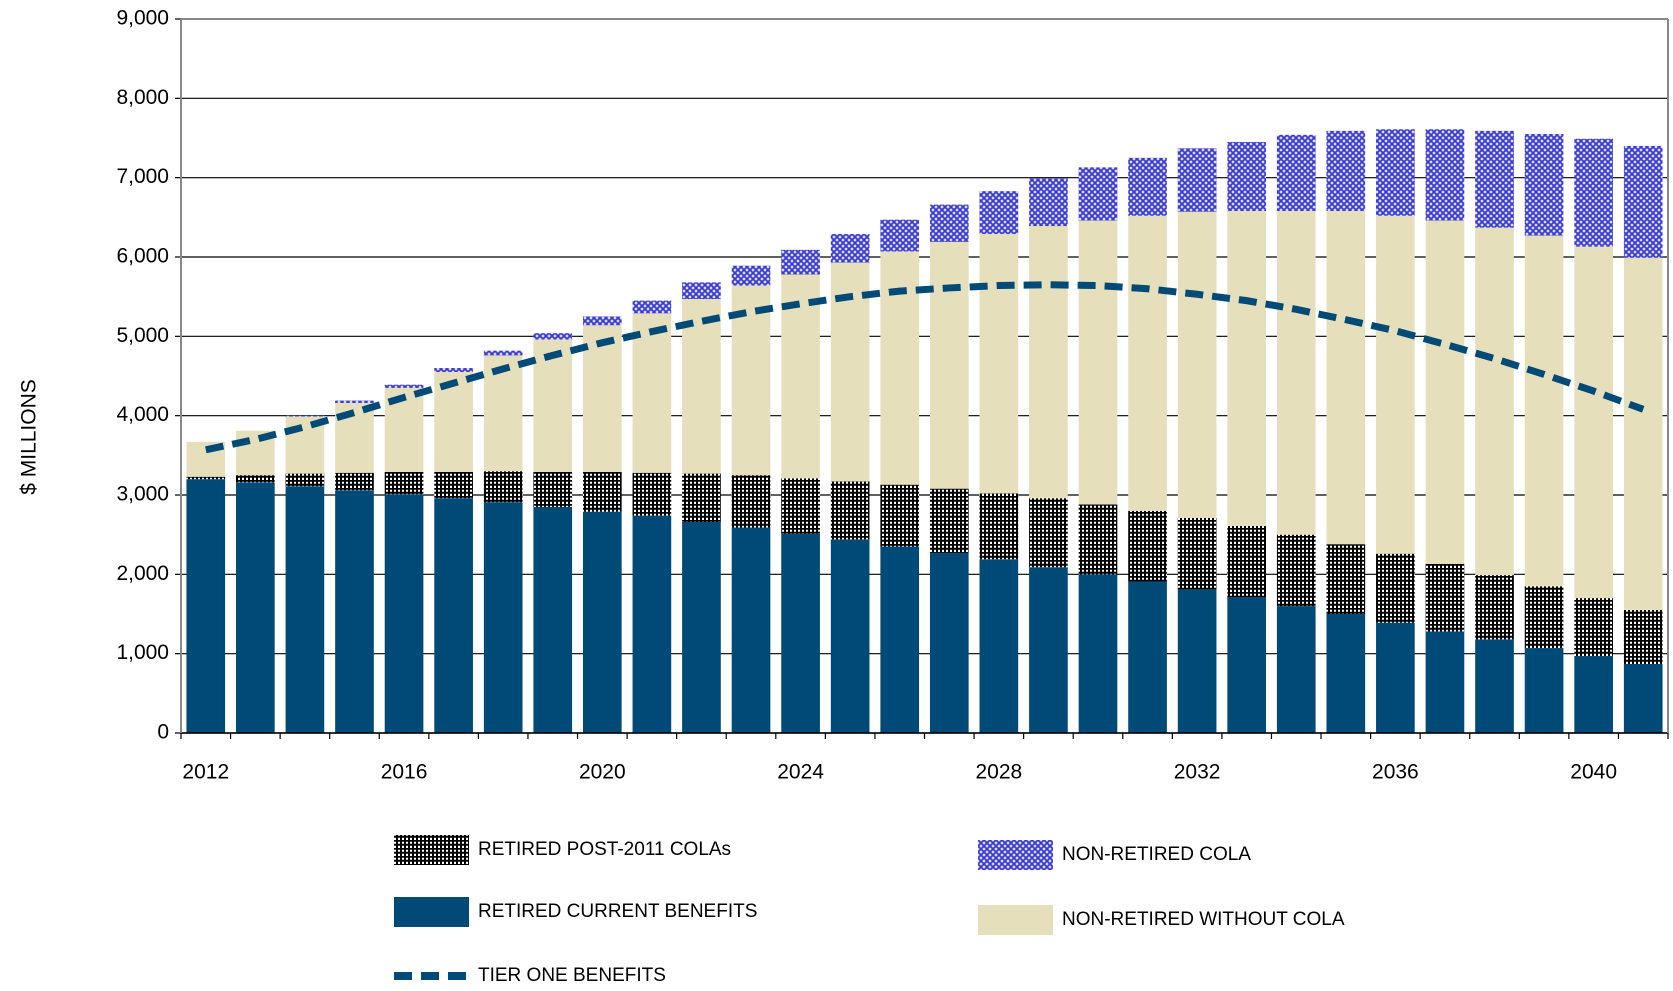 This screenshot has width=1673, height=991. Describe the element at coordinates (142, 97) in the screenshot. I see `y-tick-label: 8,000` at that location.